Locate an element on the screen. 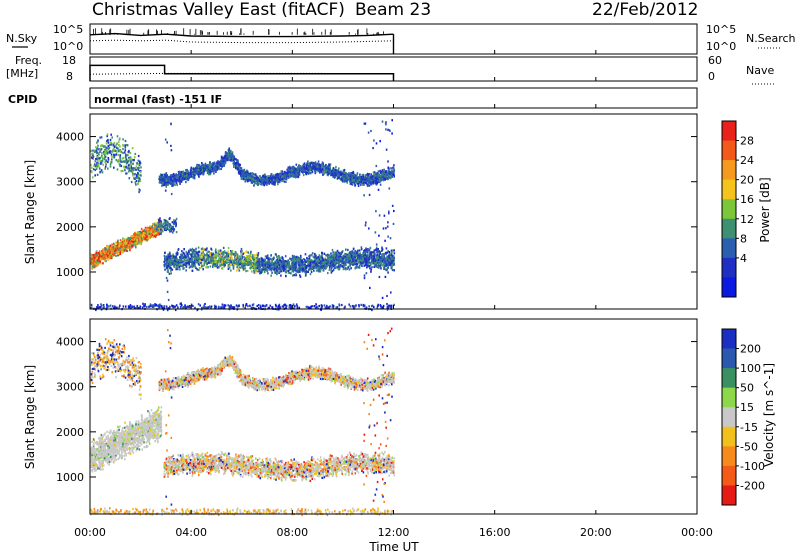 The image size is (800, 554). beam-title: Beam 23 is located at coordinates (393, 10).